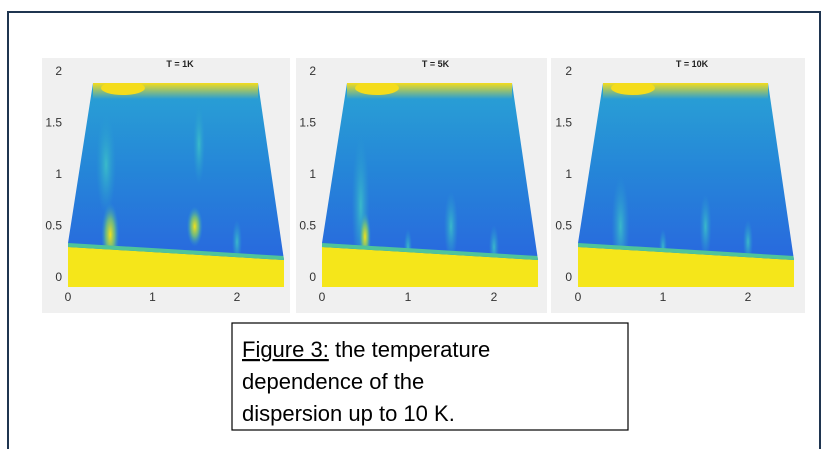 This screenshot has width=828, height=449. I want to click on panel-title: T = 1K, so click(180, 64).